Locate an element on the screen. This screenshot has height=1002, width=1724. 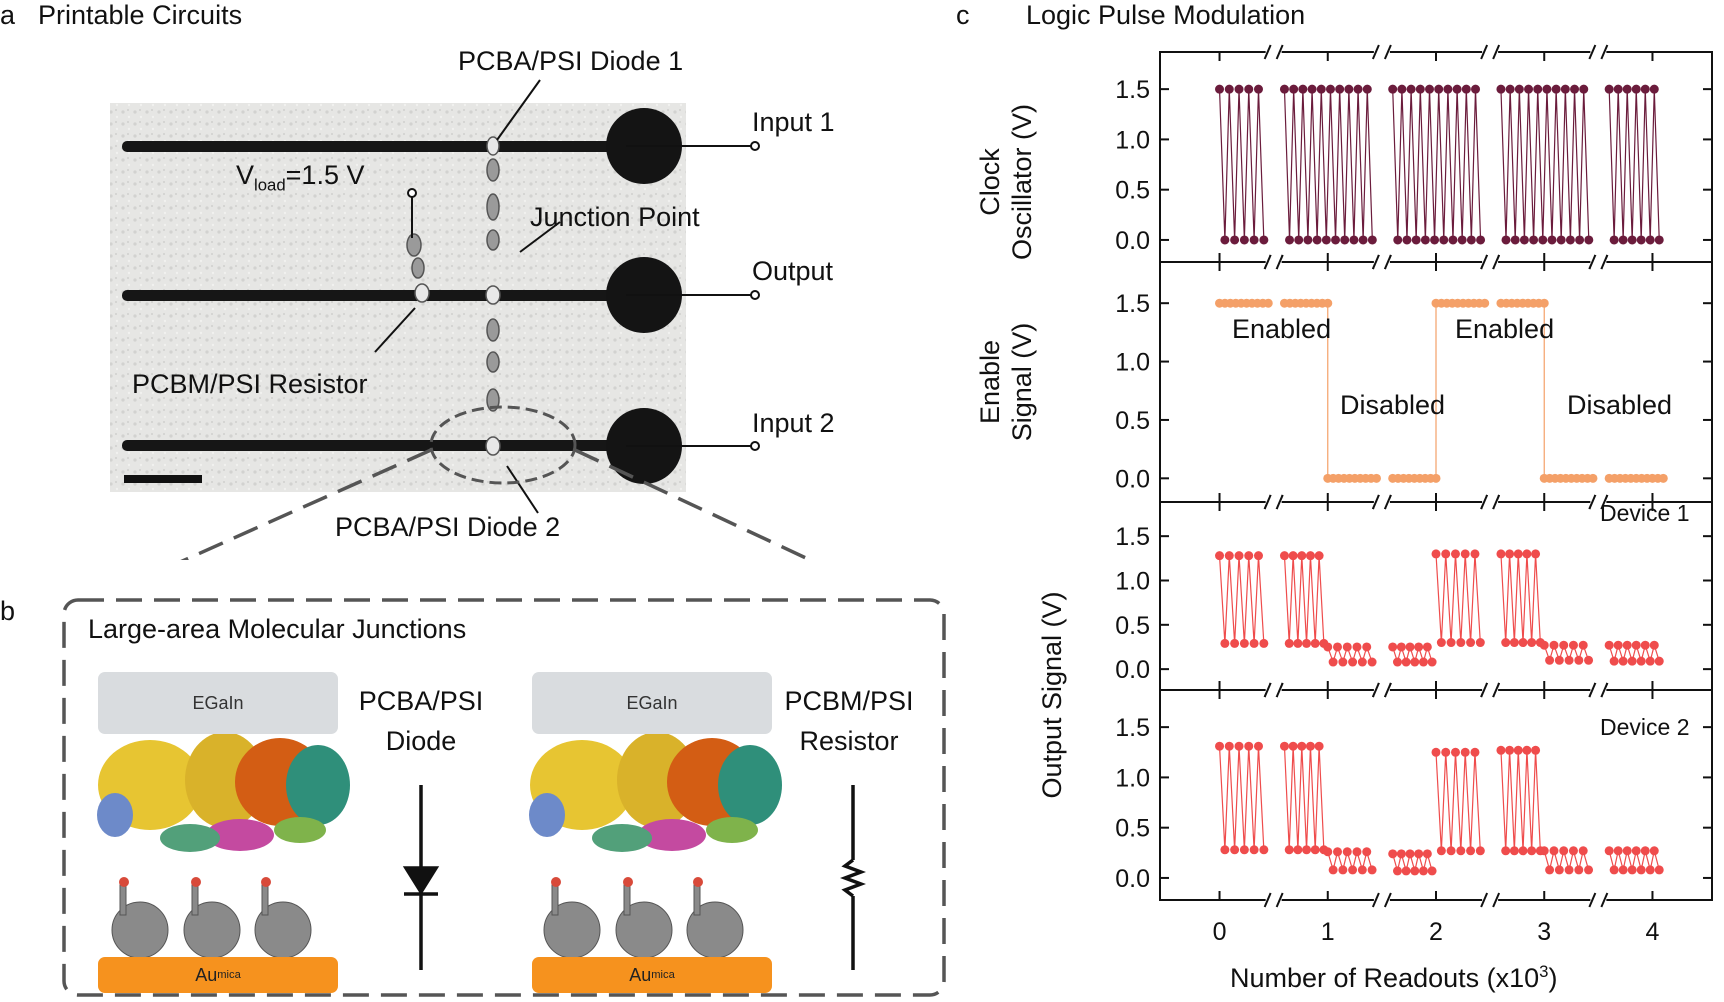
diode-symbol is located at coordinates (421, 877).